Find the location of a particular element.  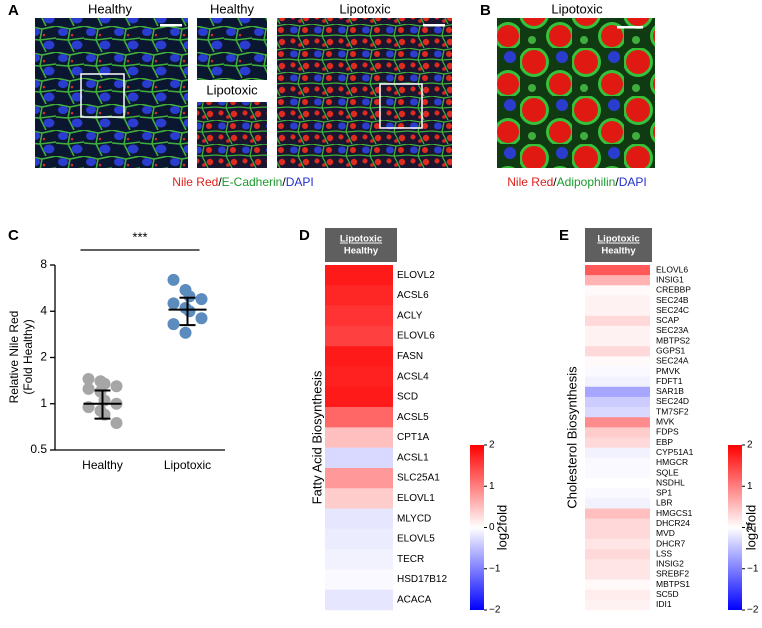

panel-label: A is located at coordinates (13, 10).